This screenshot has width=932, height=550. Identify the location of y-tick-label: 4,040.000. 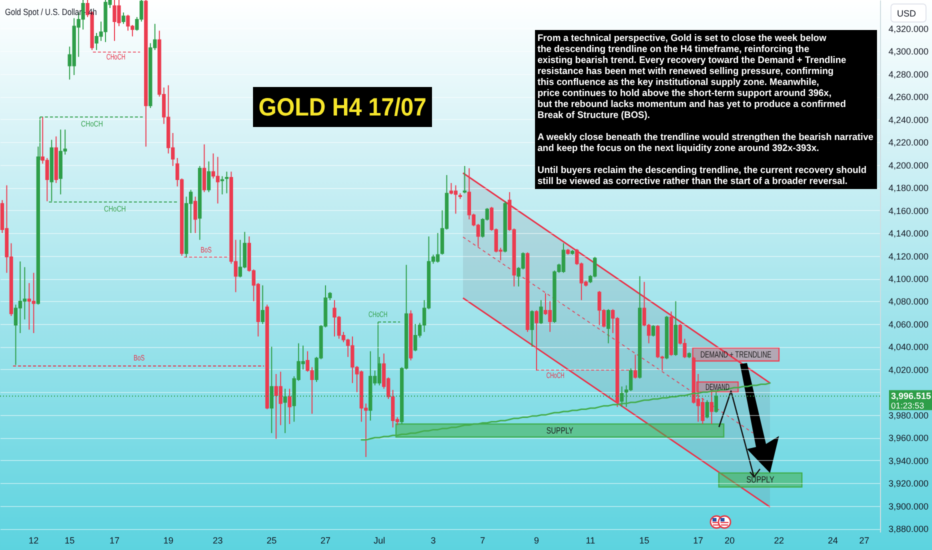
(908, 347).